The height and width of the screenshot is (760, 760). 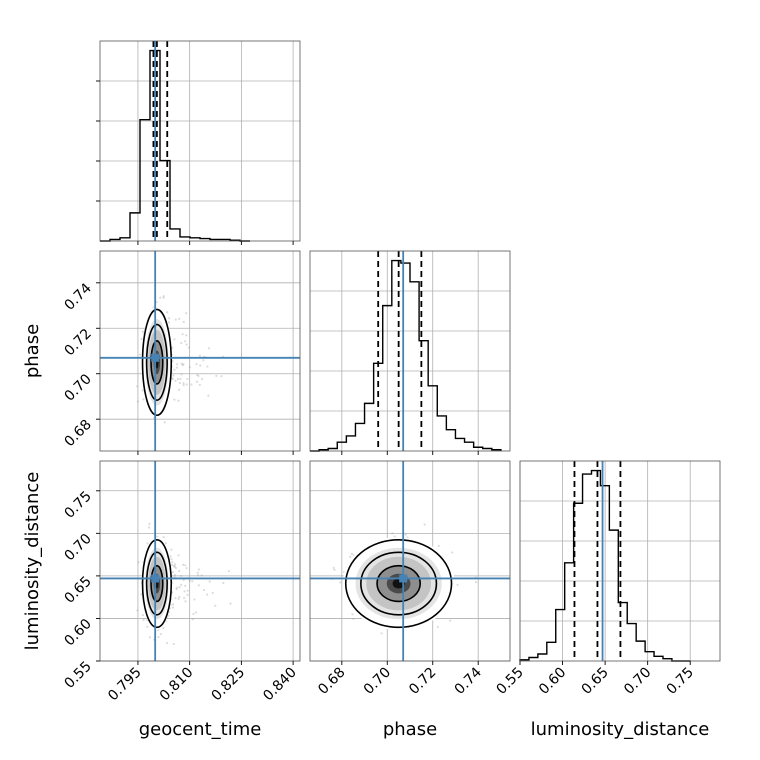 What do you see at coordinates (200, 729) in the screenshot?
I see `x-axis-label-geocent-time: geocent_time` at bounding box center [200, 729].